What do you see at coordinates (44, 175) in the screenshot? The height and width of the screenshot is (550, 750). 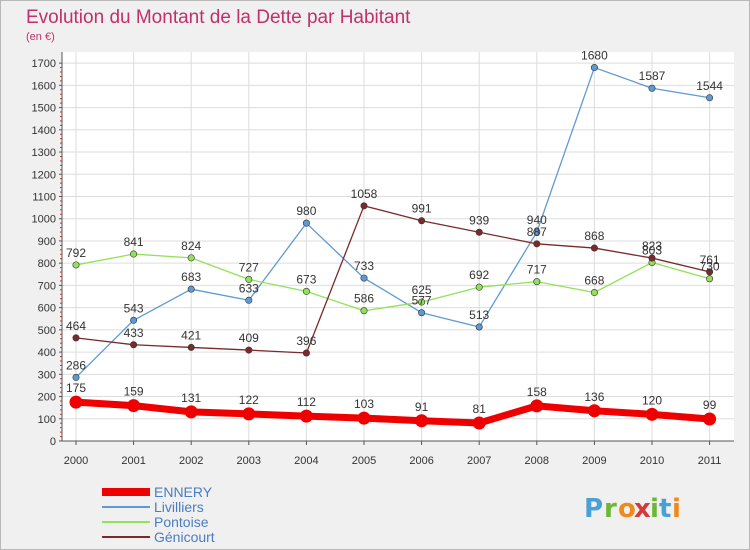 I see `y-tick-label: 1200` at bounding box center [44, 175].